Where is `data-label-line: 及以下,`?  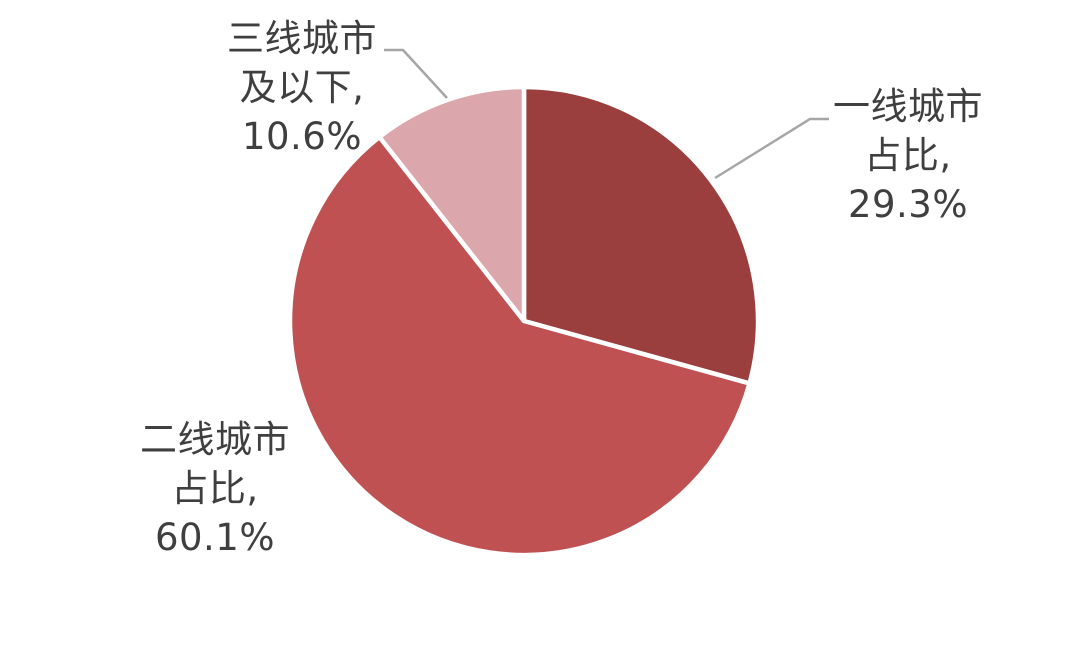 data-label-line: 及以下, is located at coordinates (302, 87).